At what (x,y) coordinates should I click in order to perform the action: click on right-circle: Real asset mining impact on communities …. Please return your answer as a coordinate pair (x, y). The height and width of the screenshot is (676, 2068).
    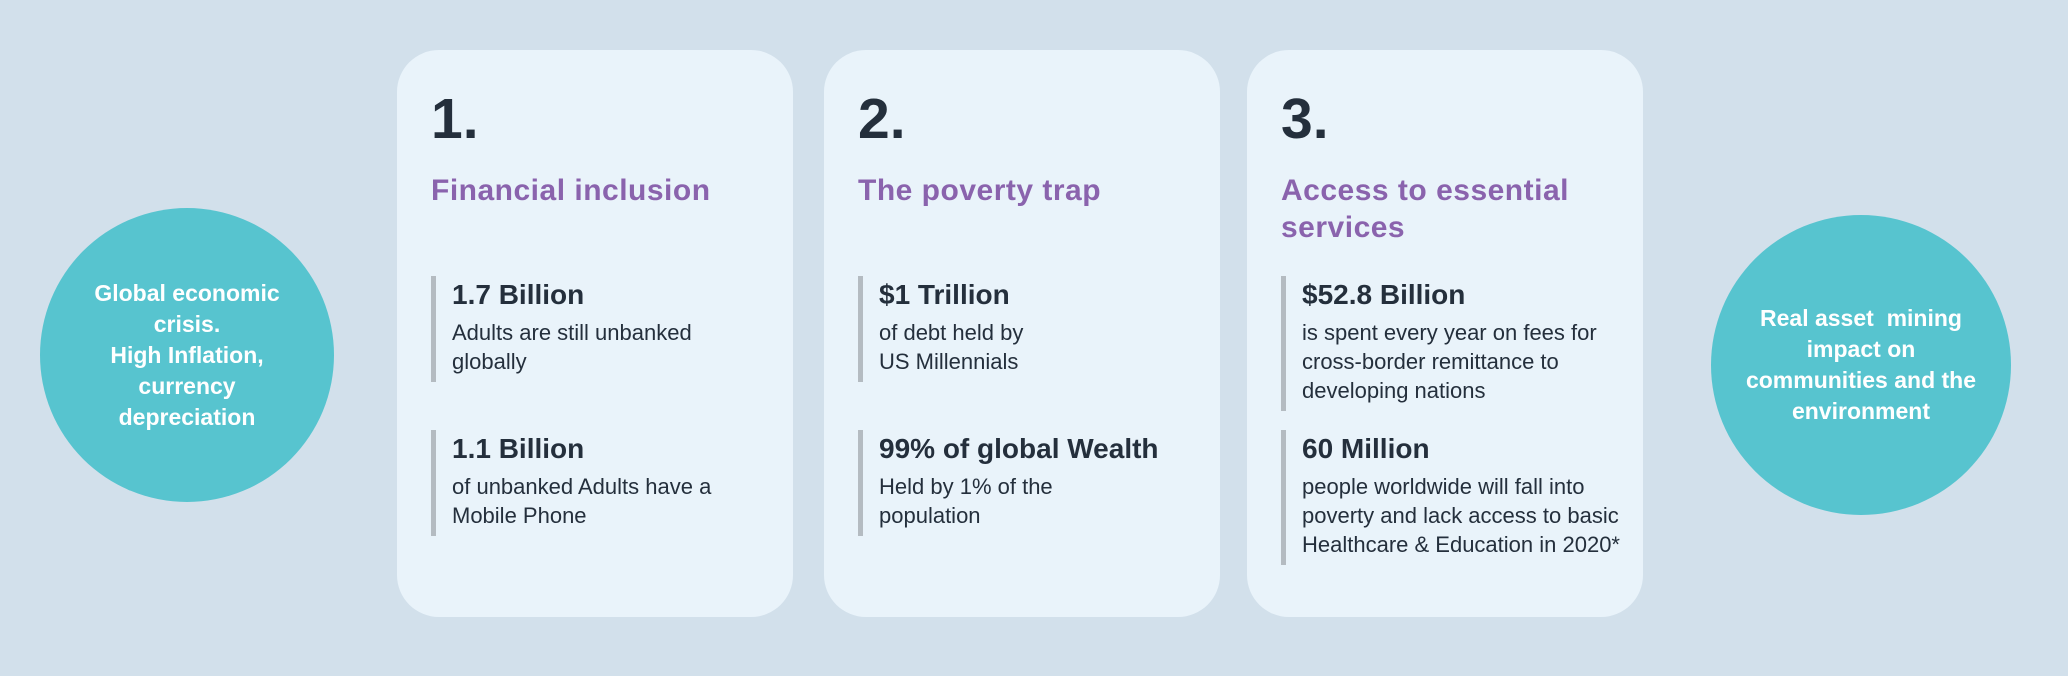
    Looking at the image, I should click on (1861, 365).